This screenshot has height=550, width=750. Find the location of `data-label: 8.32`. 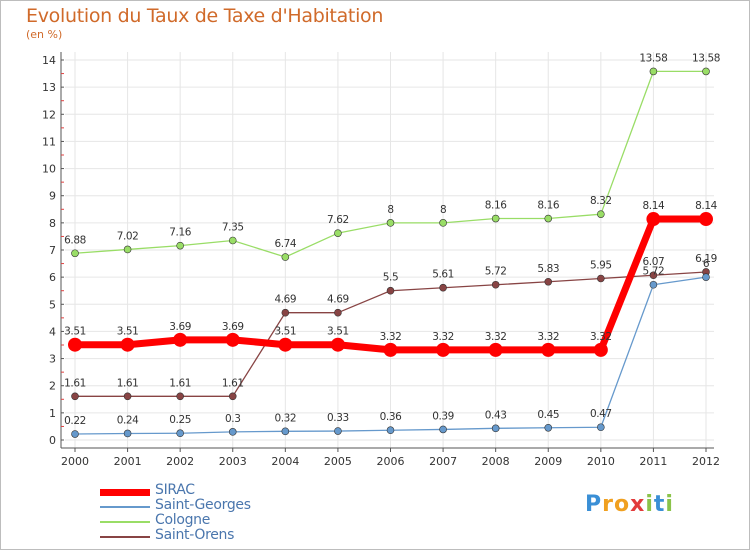

data-label: 8.32 is located at coordinates (601, 201).